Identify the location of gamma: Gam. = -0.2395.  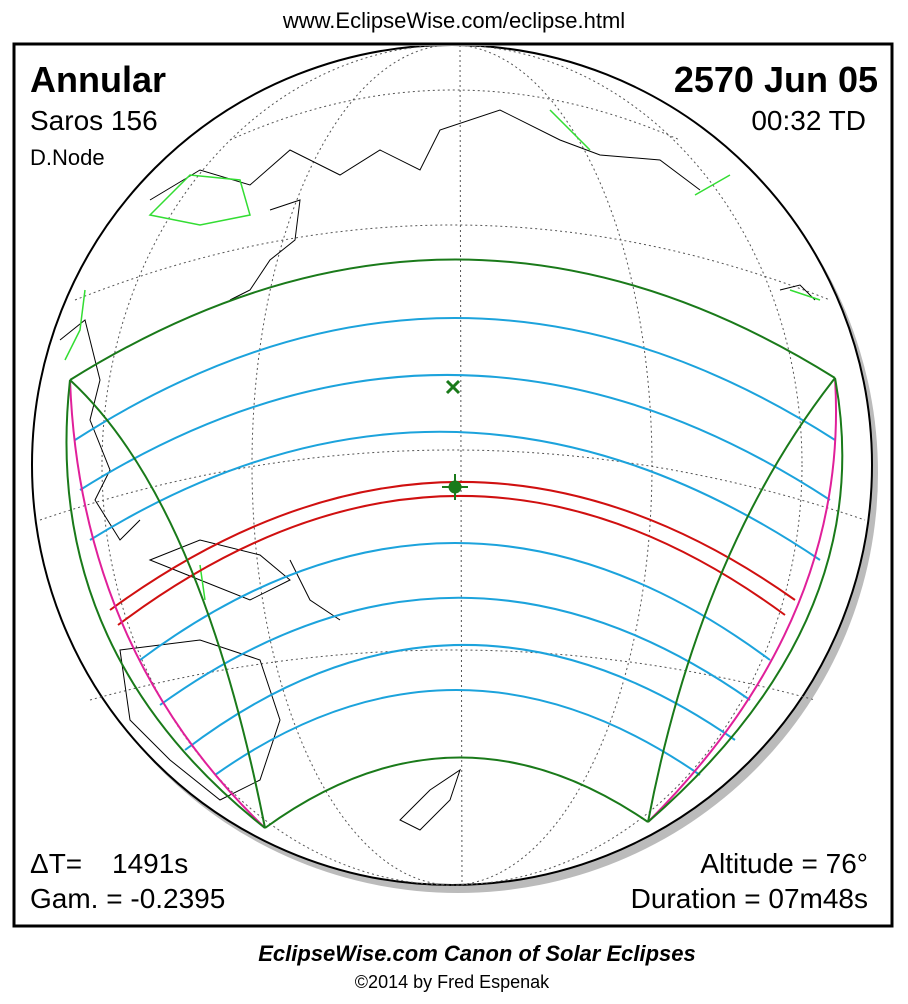
(127, 898).